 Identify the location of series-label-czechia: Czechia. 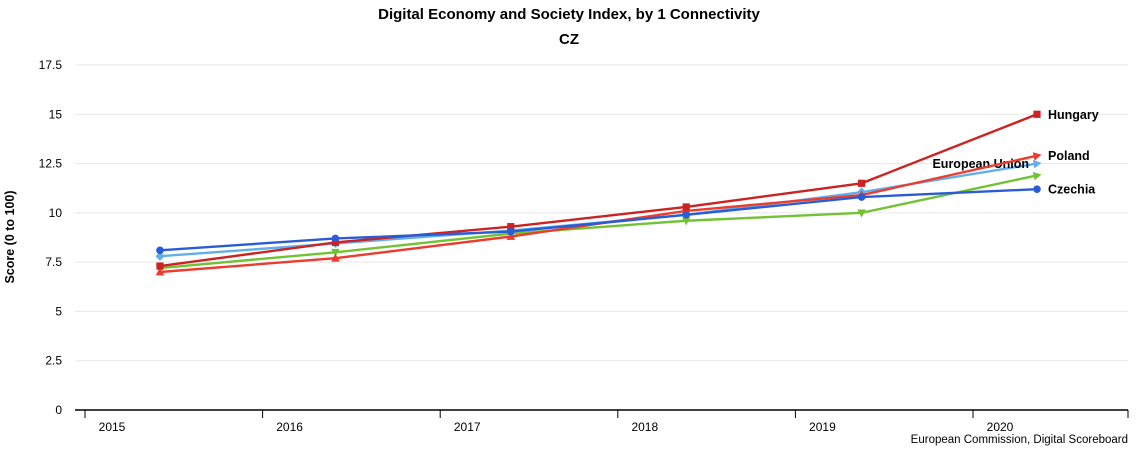
(1072, 190).